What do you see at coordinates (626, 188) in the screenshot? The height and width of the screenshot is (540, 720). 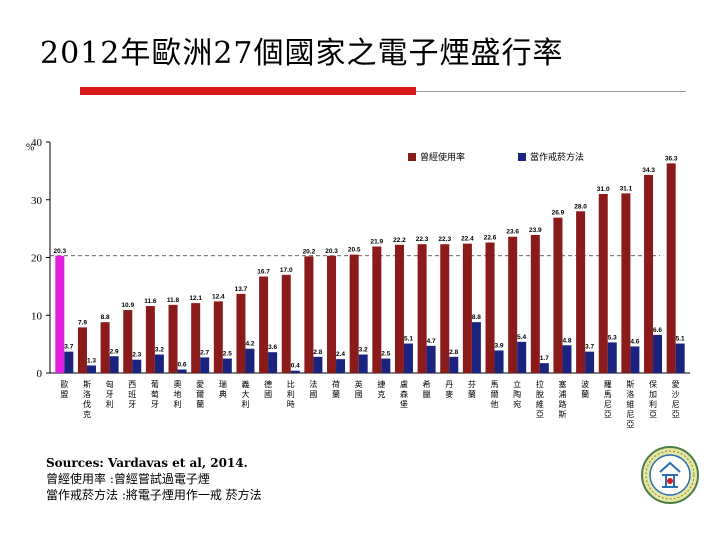 I see `data-label-ever-use: 31.1` at bounding box center [626, 188].